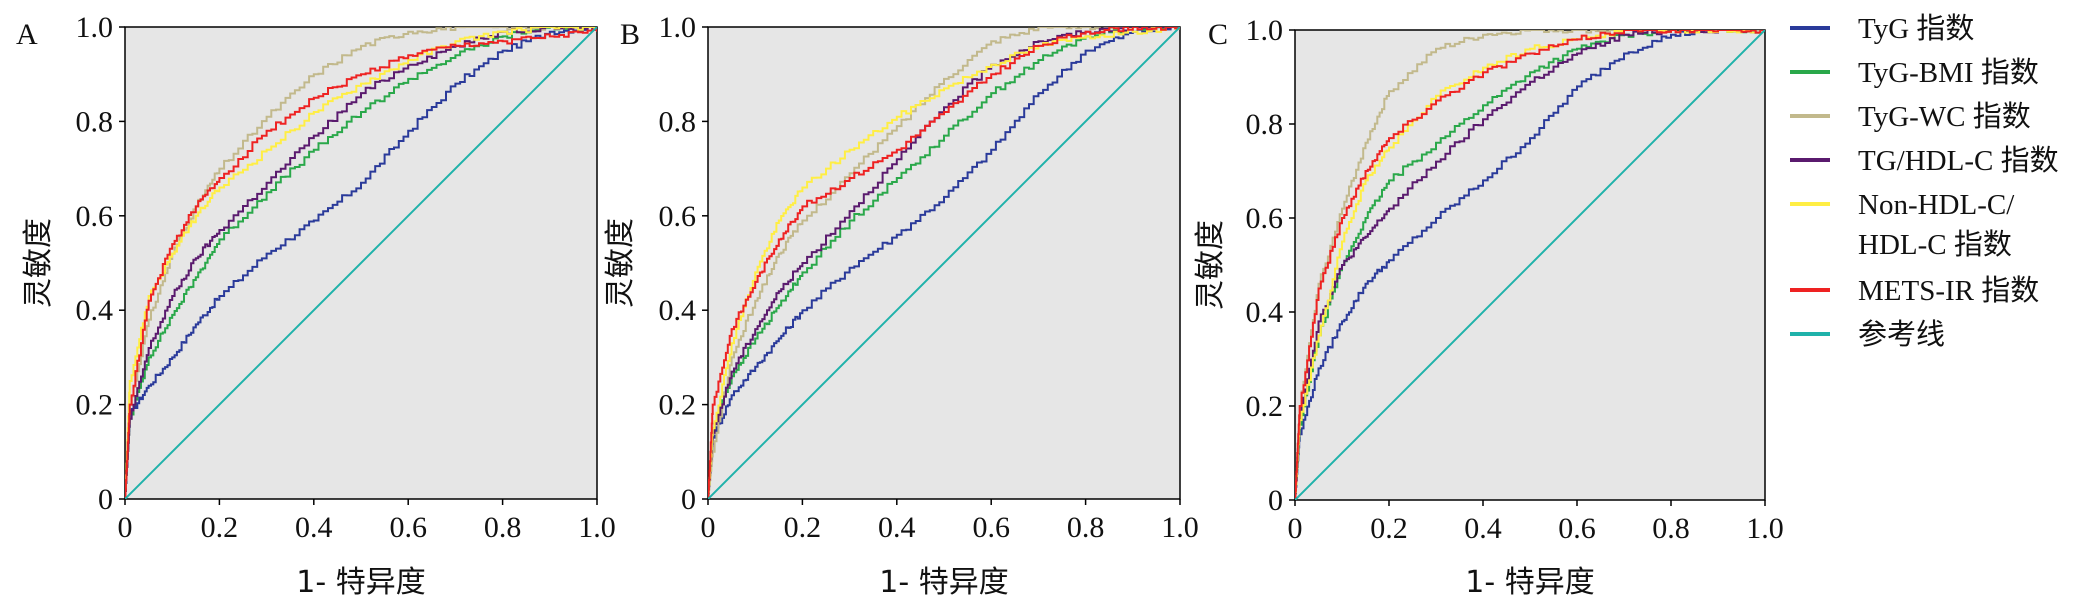 The image size is (2096, 602). Describe the element at coordinates (1901, 334) in the screenshot. I see `legend-label: 参考线` at that location.